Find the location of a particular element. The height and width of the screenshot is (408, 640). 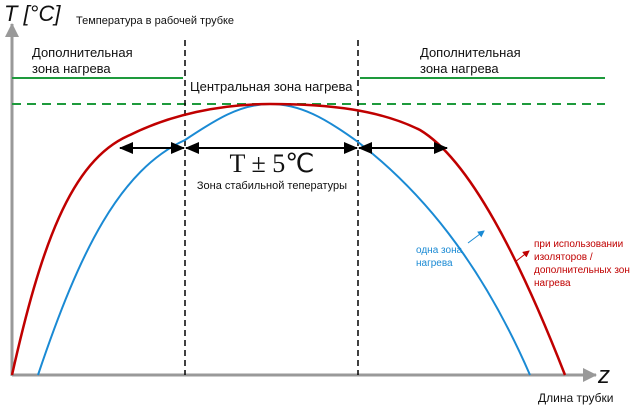

y-axis-label: Температура в рабочей трубке is located at coordinates (155, 21).